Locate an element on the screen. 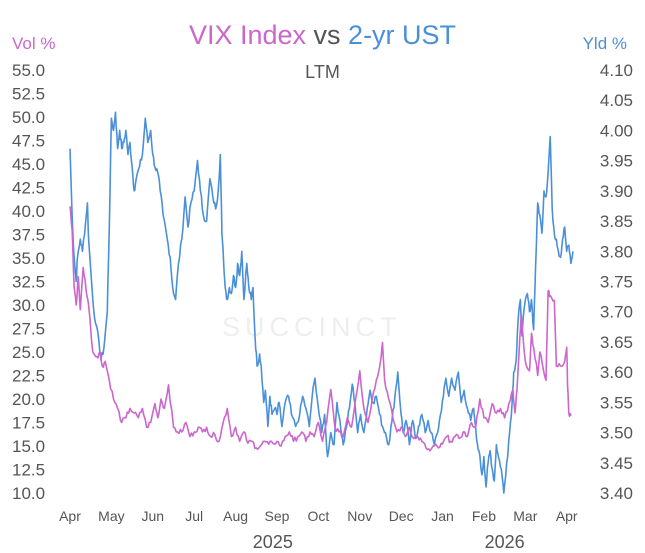 Image resolution: width=645 pixels, height=553 pixels. title-vs-part: vs is located at coordinates (327, 35).